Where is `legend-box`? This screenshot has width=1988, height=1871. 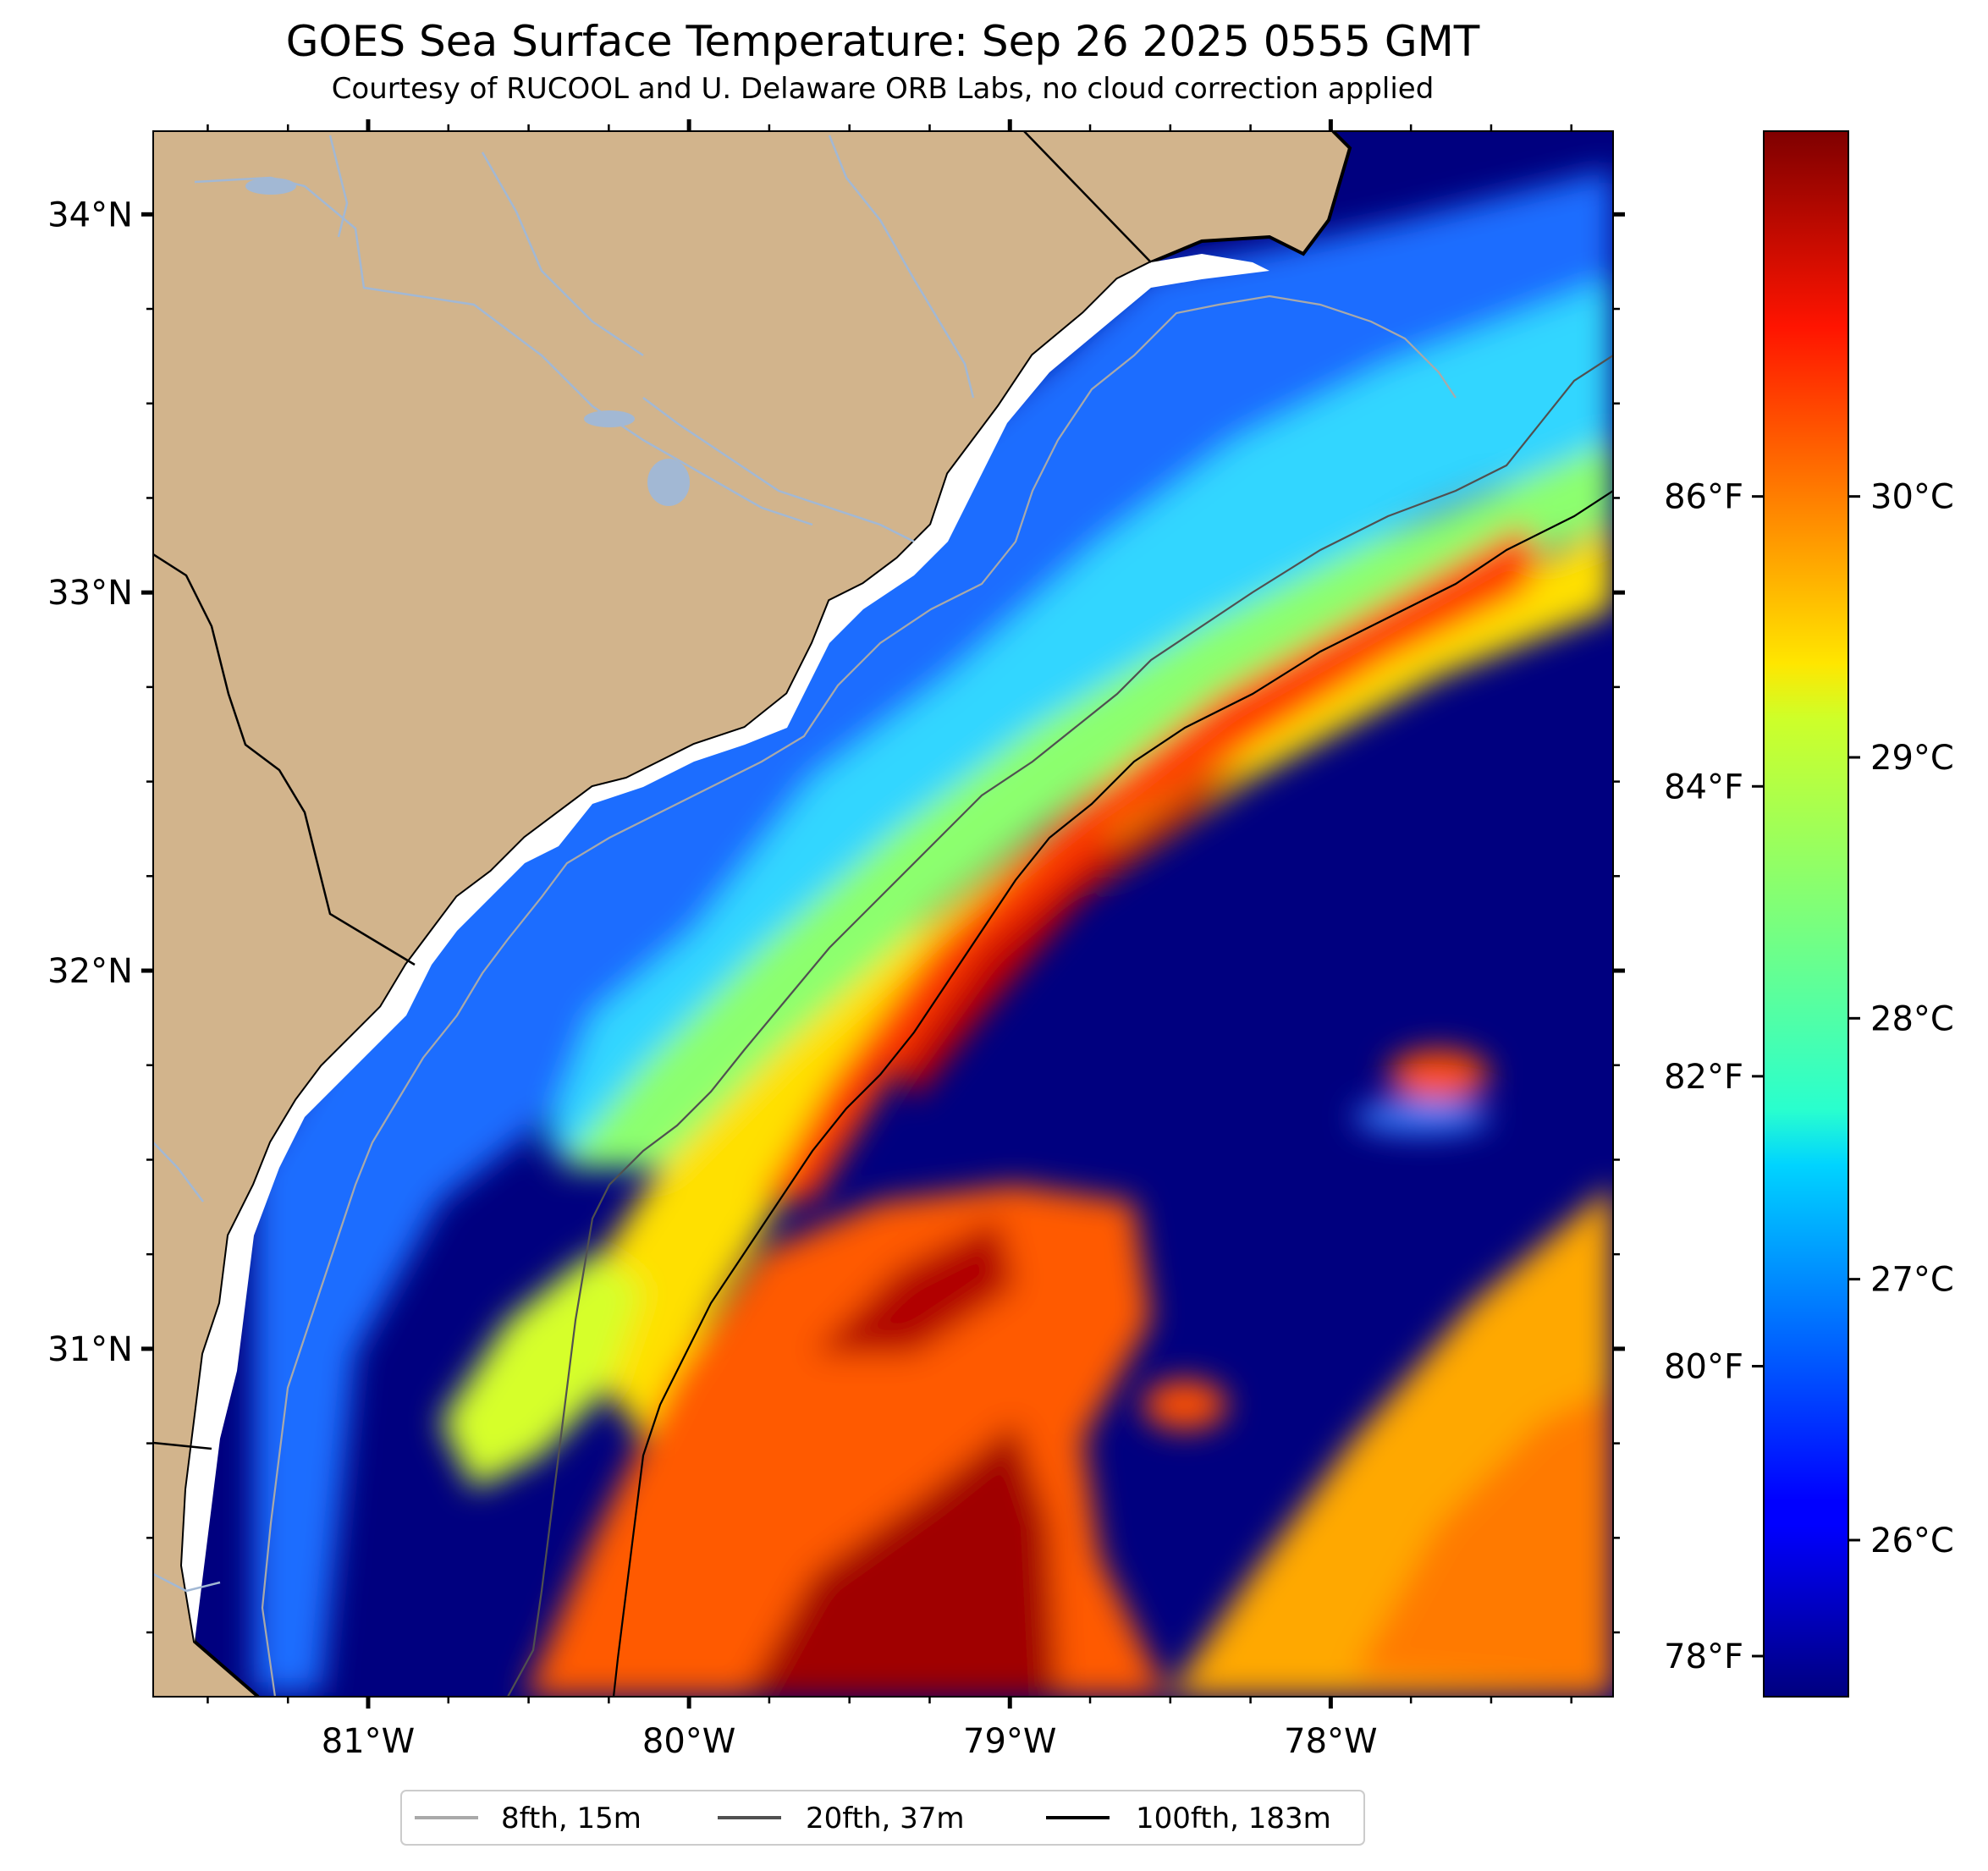
legend-box is located at coordinates (882, 1818).